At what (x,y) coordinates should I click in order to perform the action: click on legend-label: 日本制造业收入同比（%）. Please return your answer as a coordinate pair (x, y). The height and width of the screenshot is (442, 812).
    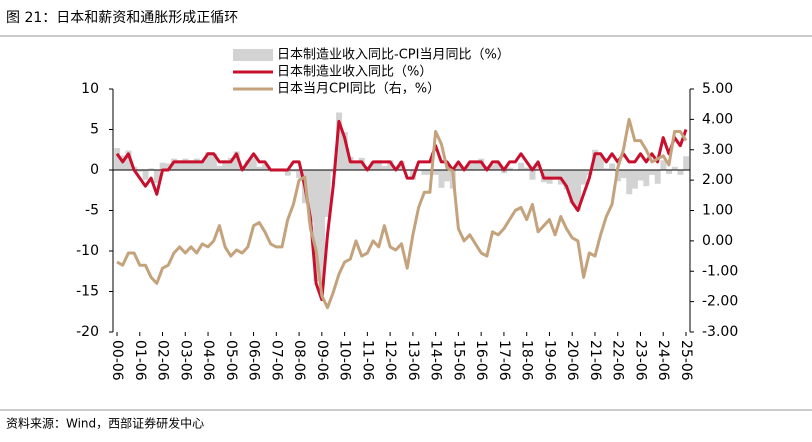
    Looking at the image, I should click on (354, 72).